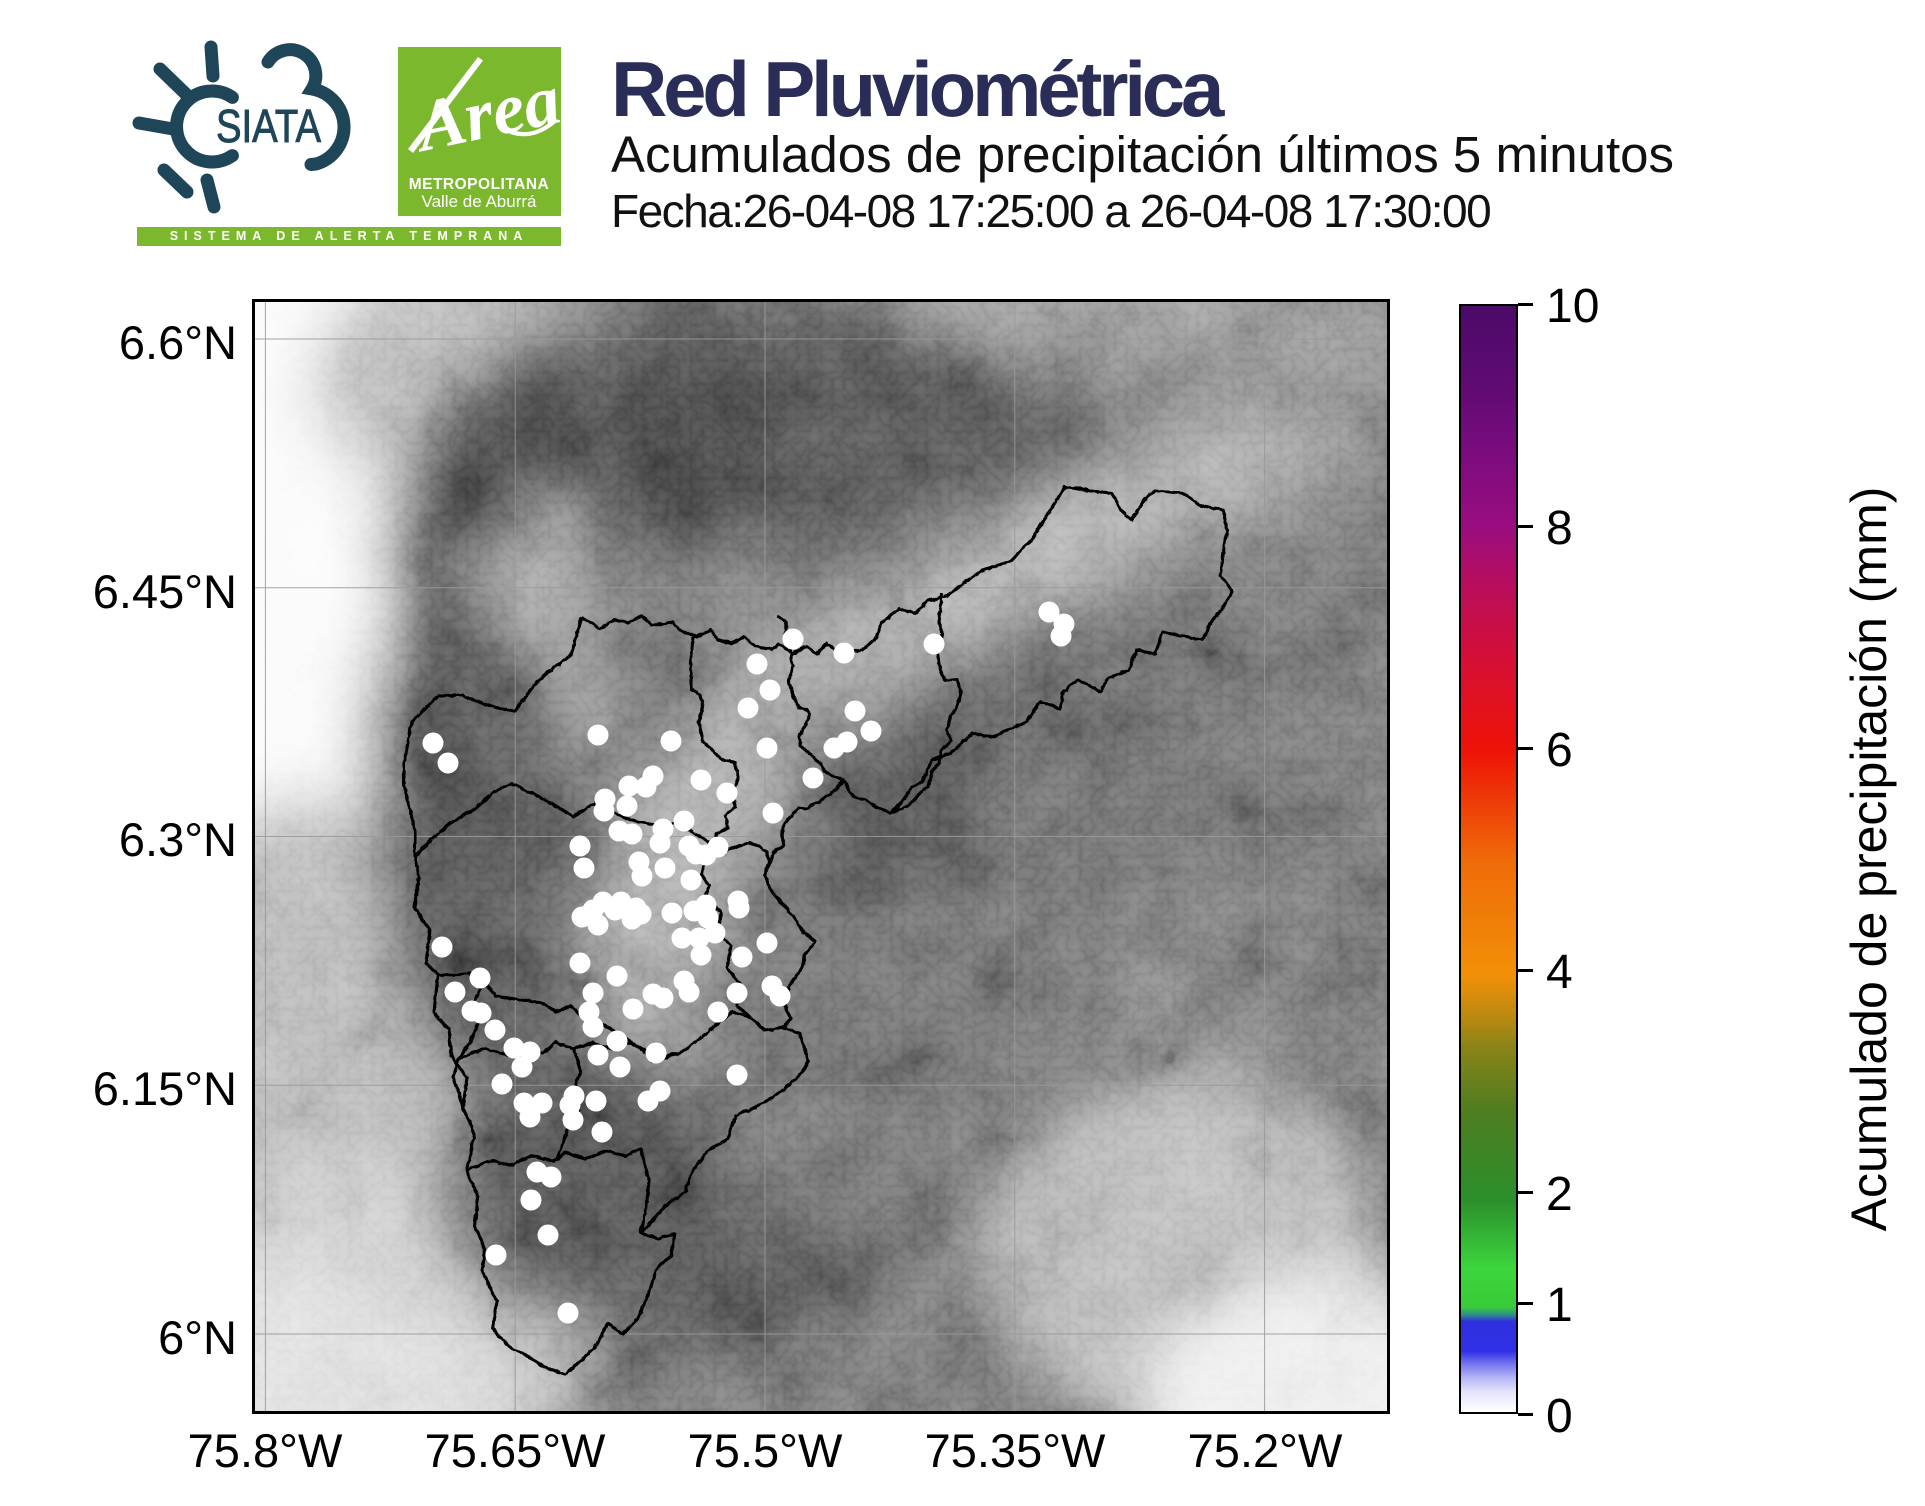 The image size is (1925, 1506). I want to click on svg-text: Area, so click(483, 113).